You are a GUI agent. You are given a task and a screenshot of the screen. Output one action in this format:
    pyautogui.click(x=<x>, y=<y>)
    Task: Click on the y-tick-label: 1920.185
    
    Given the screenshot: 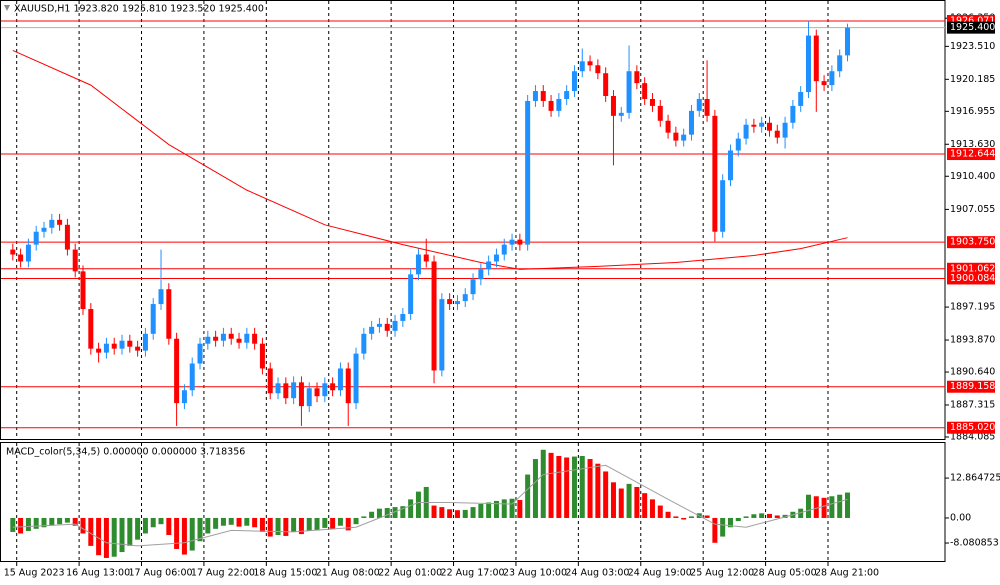 What is the action you would take?
    pyautogui.click(x=972, y=79)
    